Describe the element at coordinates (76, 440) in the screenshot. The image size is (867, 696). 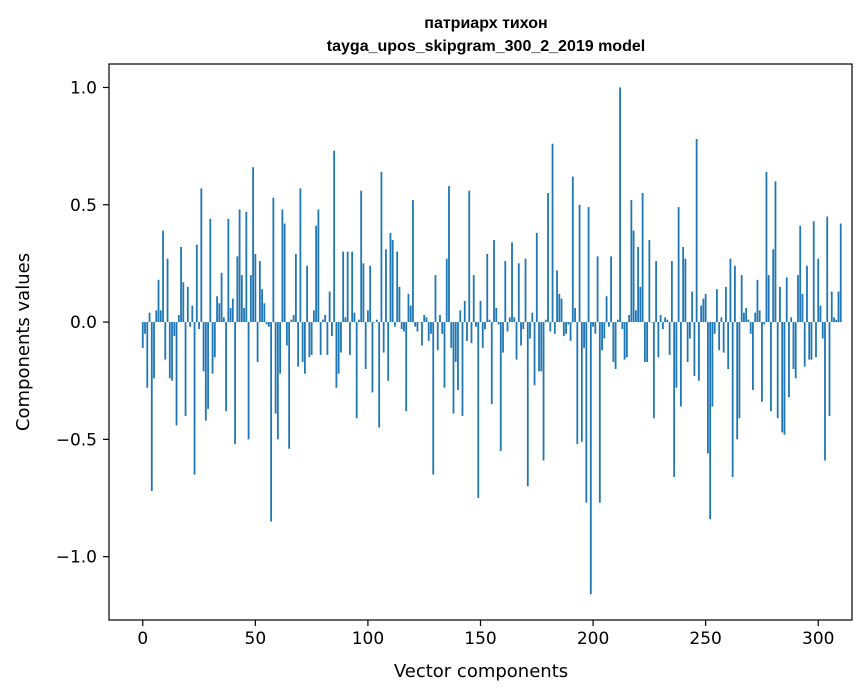
I see `y-tick-label: −0.5` at that location.